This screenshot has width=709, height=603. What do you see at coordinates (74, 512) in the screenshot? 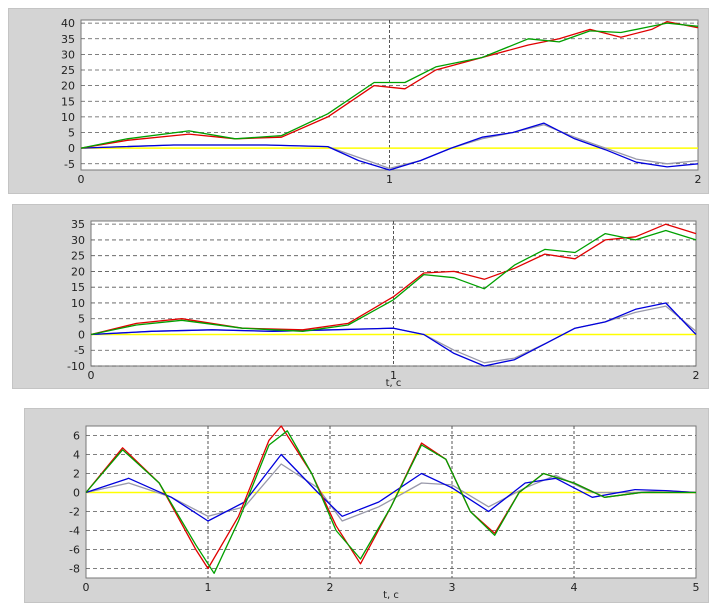
I see `y-tick-label: -2` at bounding box center [74, 512].